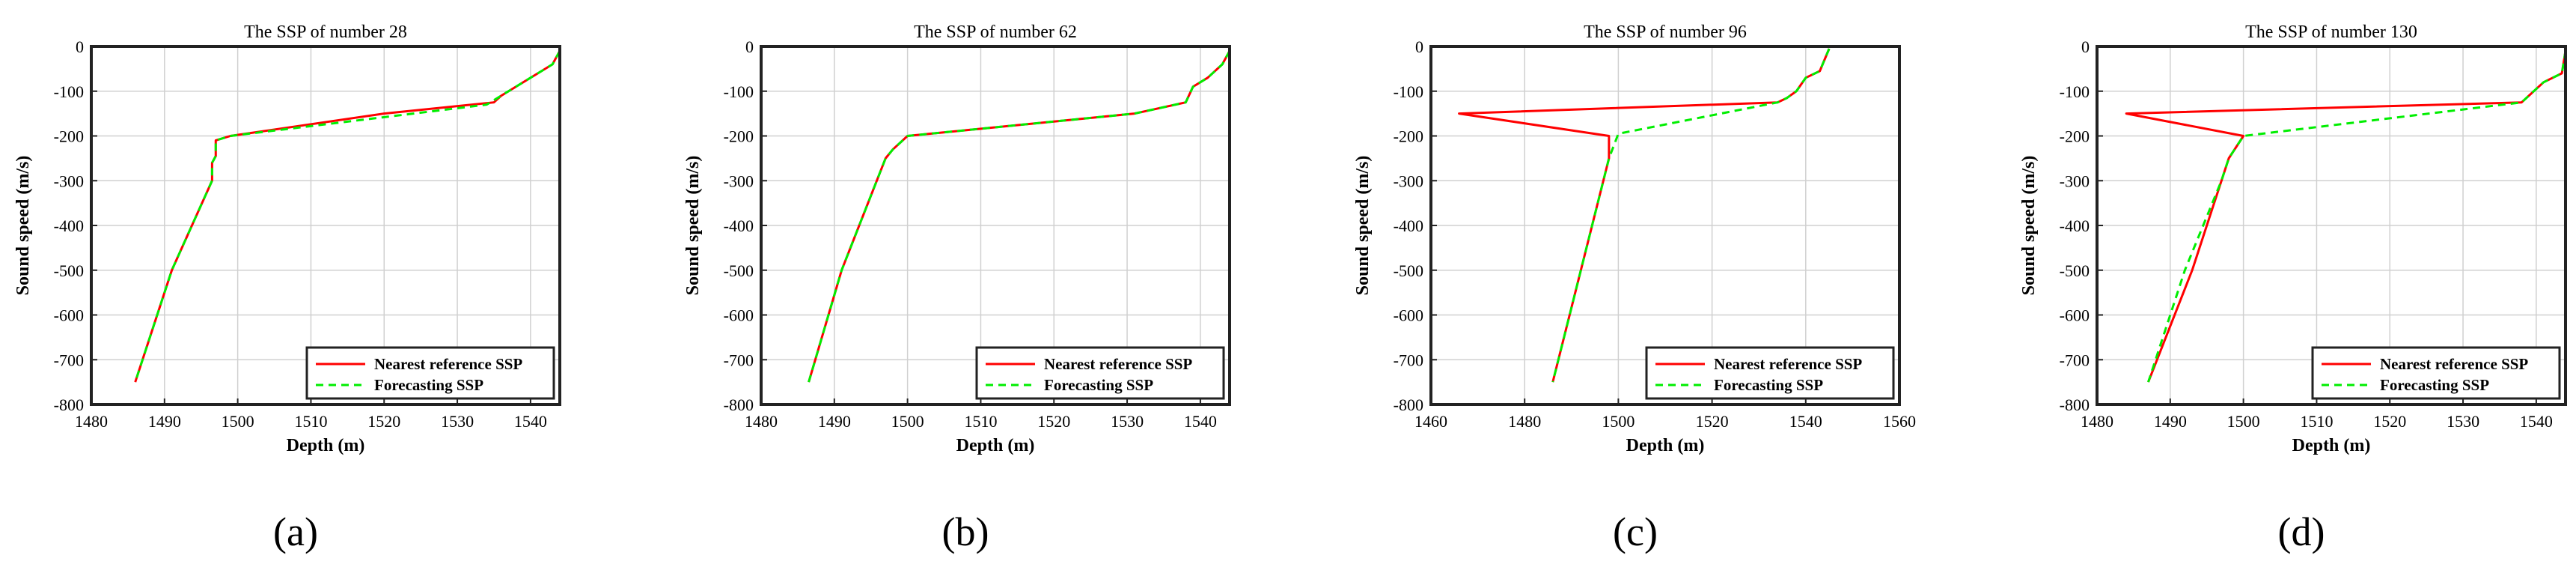  Describe the element at coordinates (1430, 421) in the screenshot. I see `x-tick-label: 1460` at that location.